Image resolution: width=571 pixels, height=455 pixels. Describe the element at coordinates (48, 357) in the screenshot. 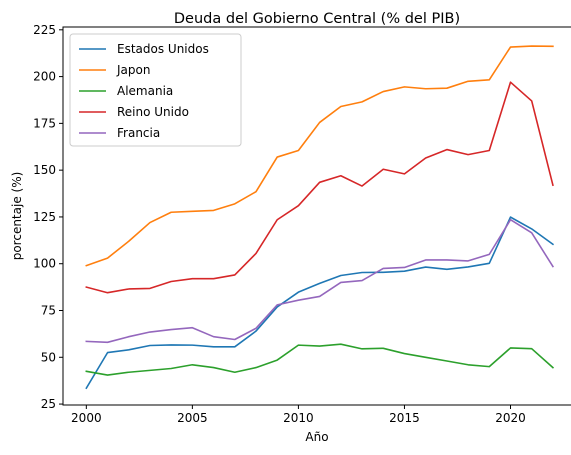

I see `y-tick-label: 50` at that location.